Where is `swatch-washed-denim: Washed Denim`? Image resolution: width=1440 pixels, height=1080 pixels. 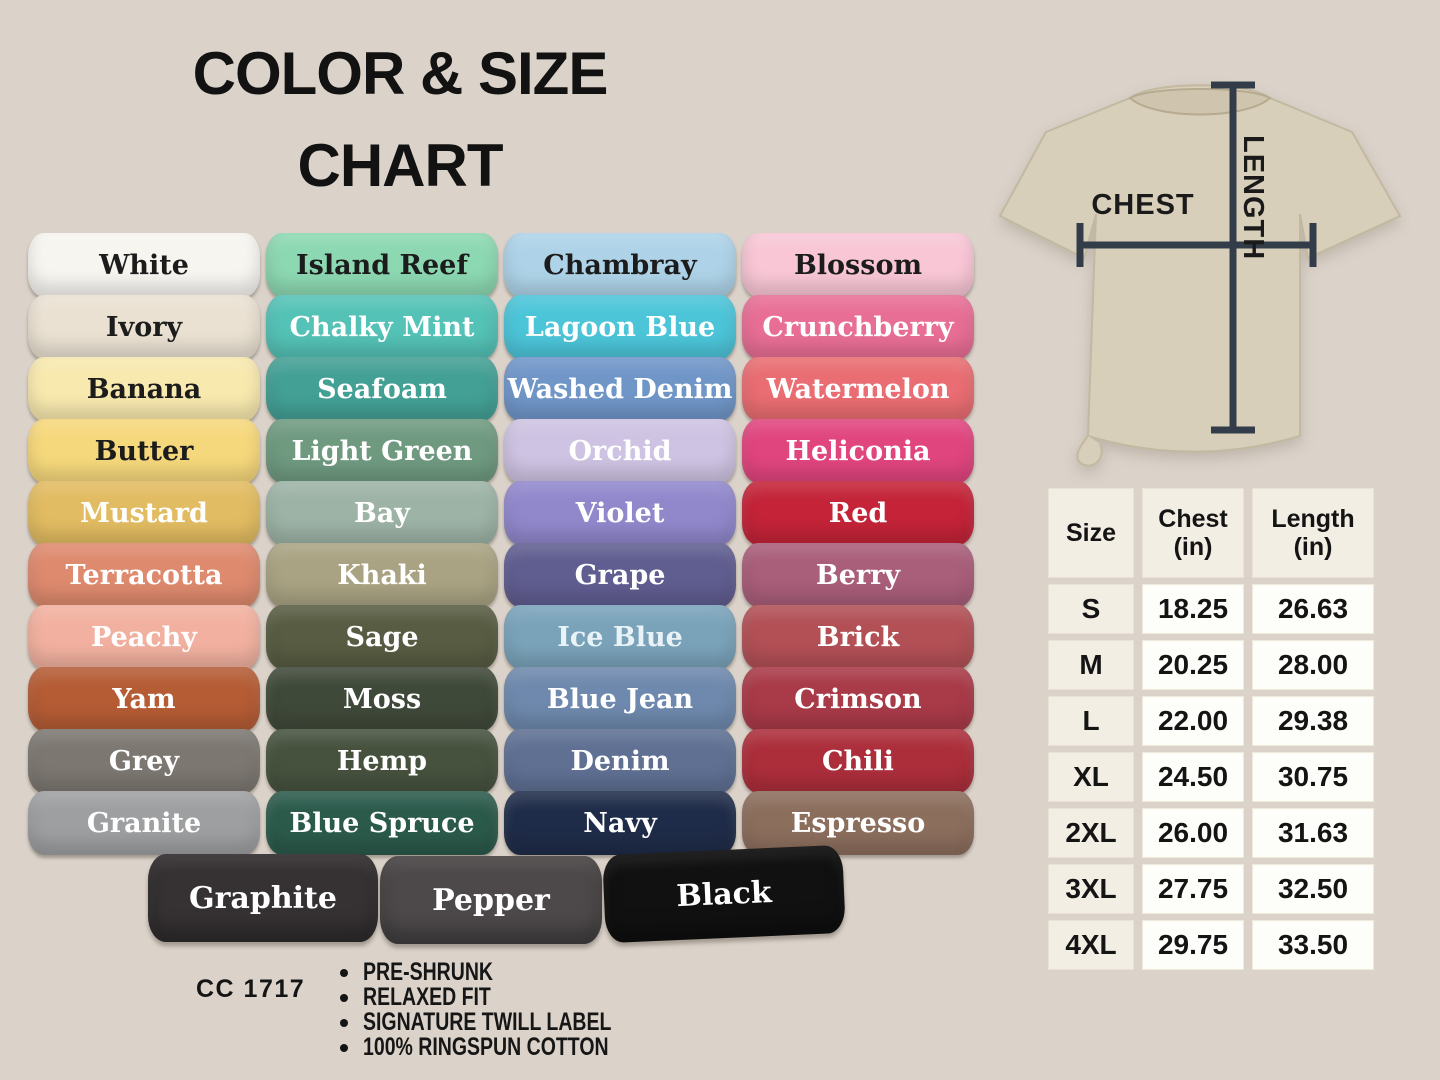
swatch-washed-denim: Washed Denim is located at coordinates (620, 389).